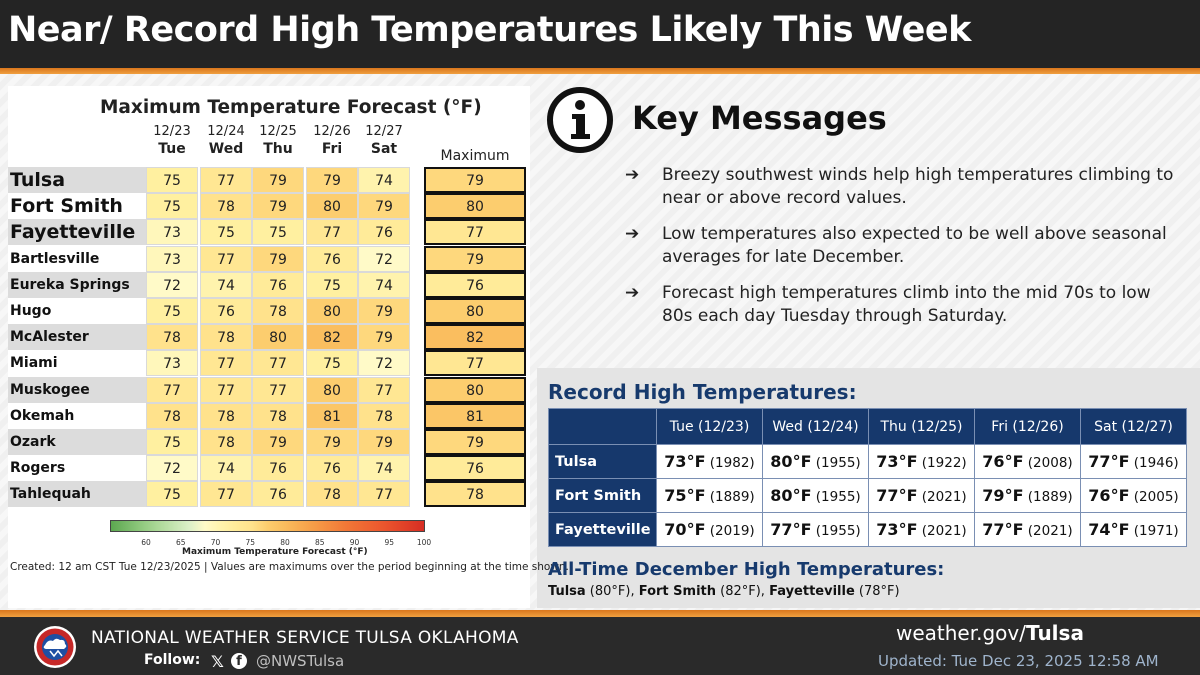 Image resolution: width=1200 pixels, height=675 pixels. I want to click on website-office: Tulsa, so click(1055, 633).